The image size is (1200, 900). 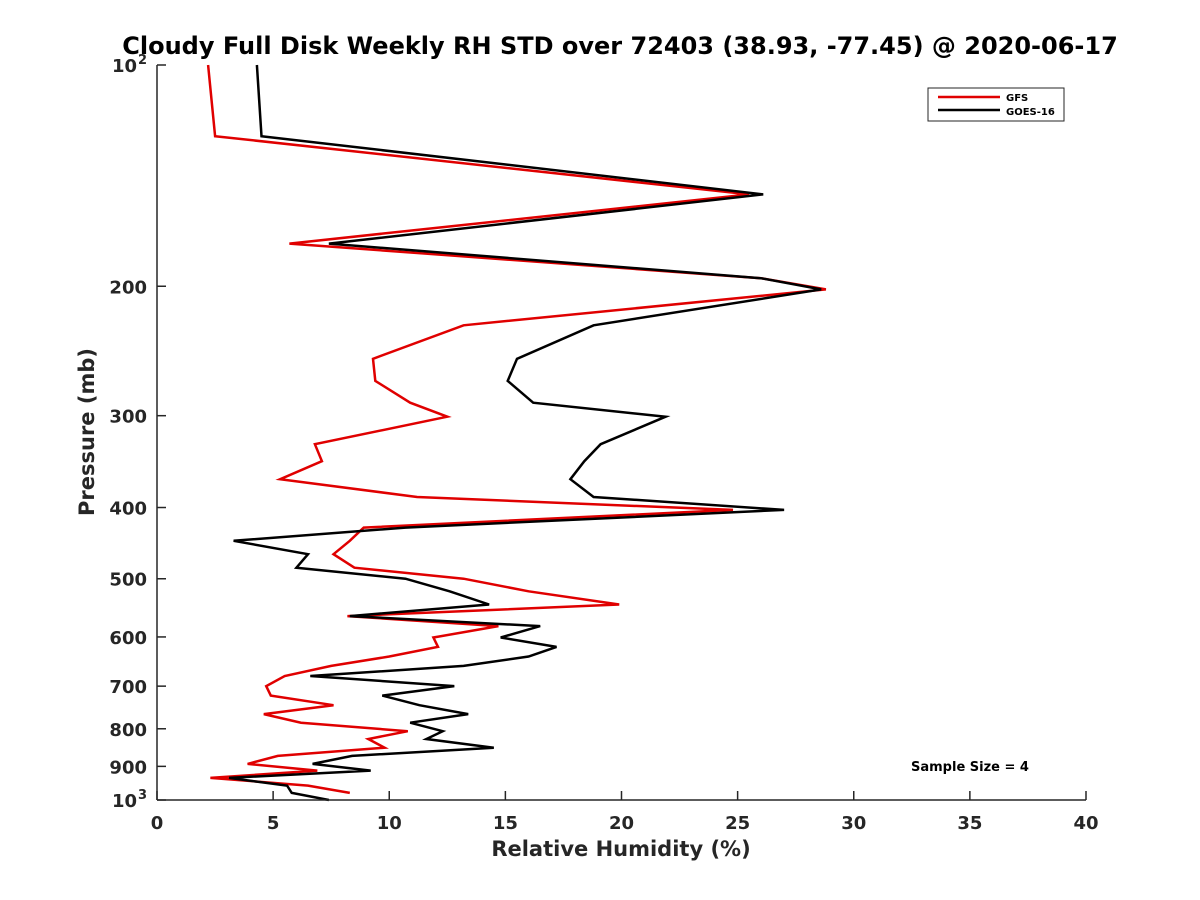 I want to click on x-tick-label: 35, so click(x=969, y=823).